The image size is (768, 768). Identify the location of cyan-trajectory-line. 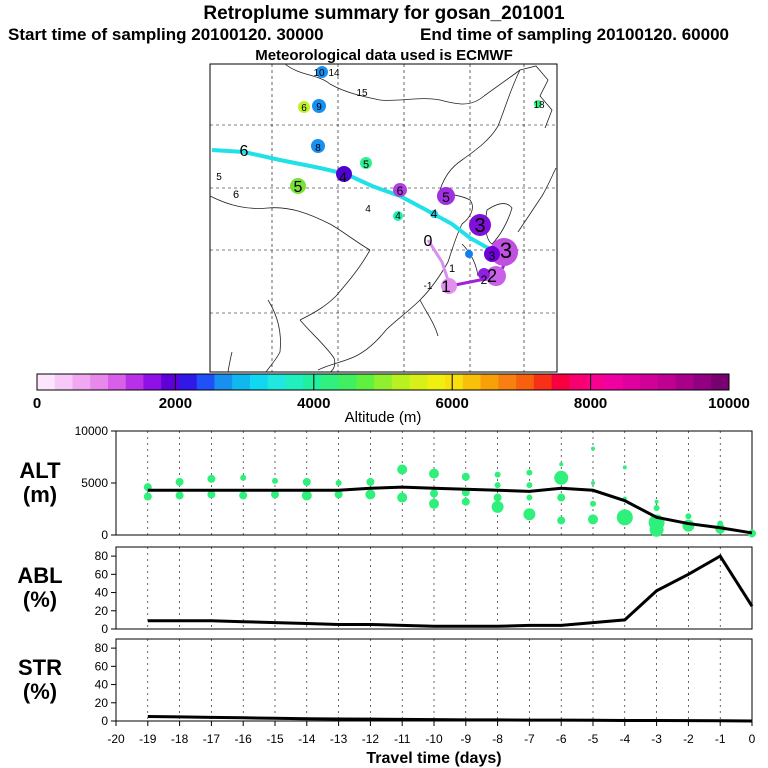
(350, 199).